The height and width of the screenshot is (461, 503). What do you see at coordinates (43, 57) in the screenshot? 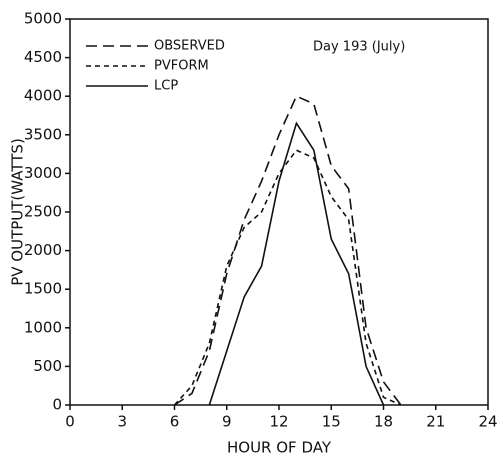
I see `y-tick-label: 4500` at bounding box center [43, 57].